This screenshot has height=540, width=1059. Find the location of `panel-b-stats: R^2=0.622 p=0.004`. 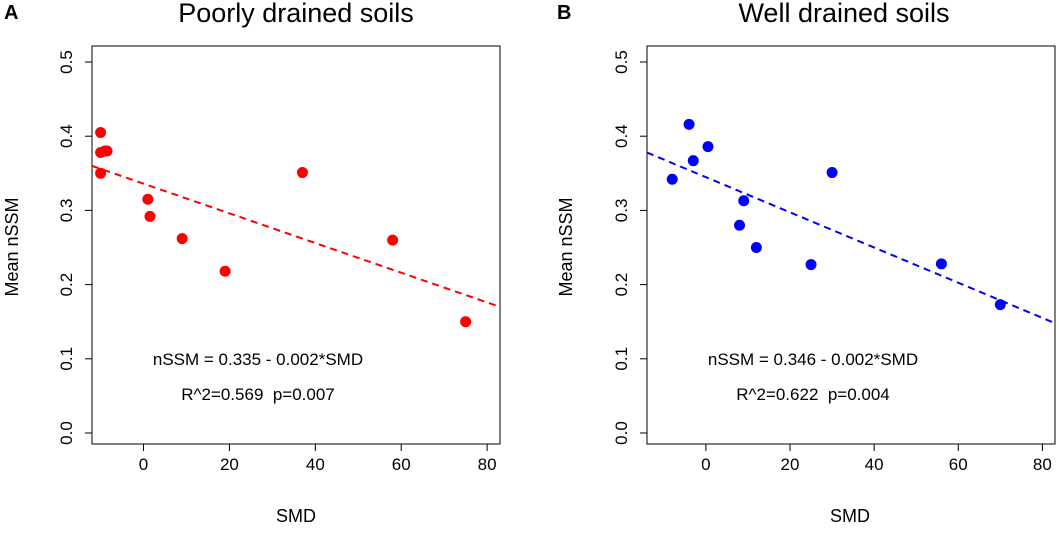

panel-b-stats: R^2=0.622 p=0.004 is located at coordinates (813, 394).